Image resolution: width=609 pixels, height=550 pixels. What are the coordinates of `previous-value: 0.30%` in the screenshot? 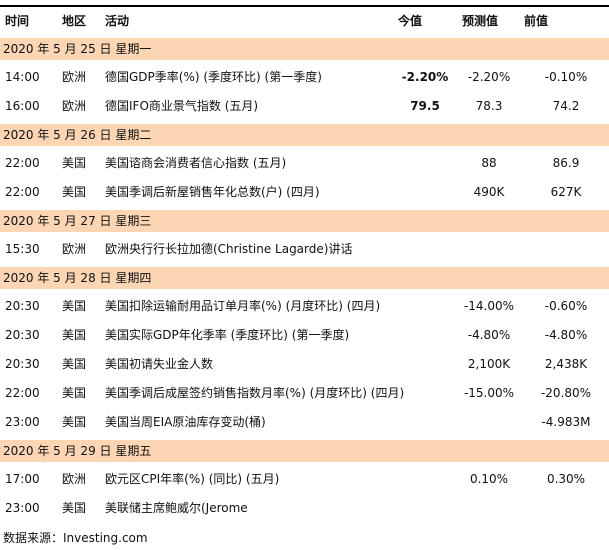 It's located at (566, 479).